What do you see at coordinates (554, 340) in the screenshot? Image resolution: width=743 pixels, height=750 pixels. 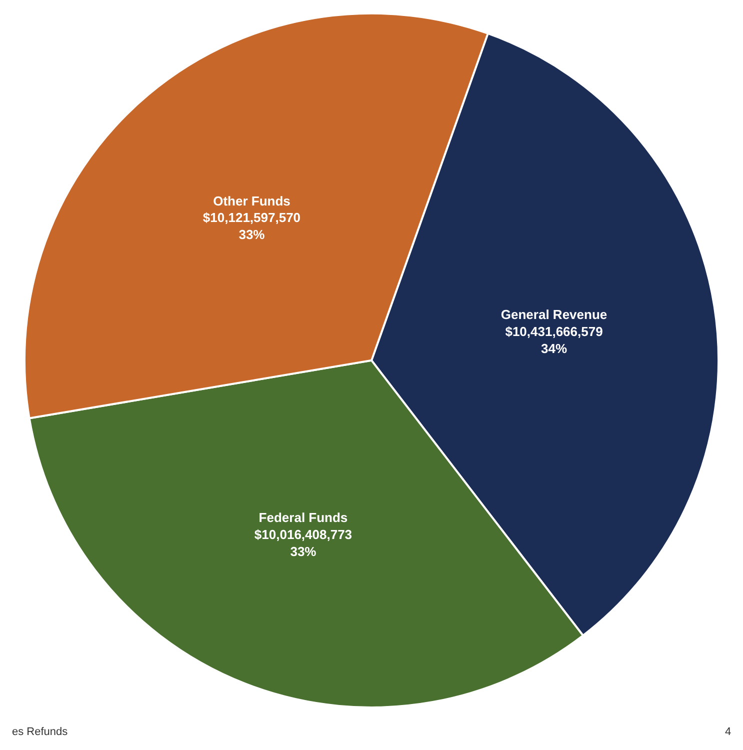 I see `data-label: $10,431,666,579 34%` at bounding box center [554, 340].